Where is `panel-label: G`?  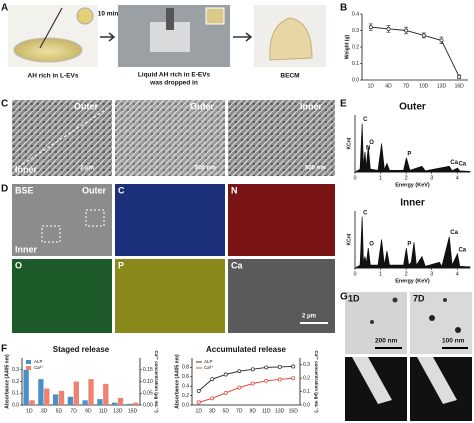 panel-label: G is located at coordinates (344, 297).